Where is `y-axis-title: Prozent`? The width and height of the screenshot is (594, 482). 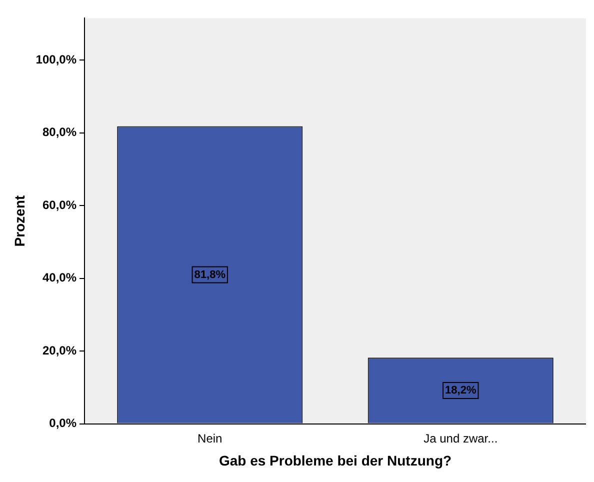
y-axis-title: Prozent is located at coordinates (19, 220).